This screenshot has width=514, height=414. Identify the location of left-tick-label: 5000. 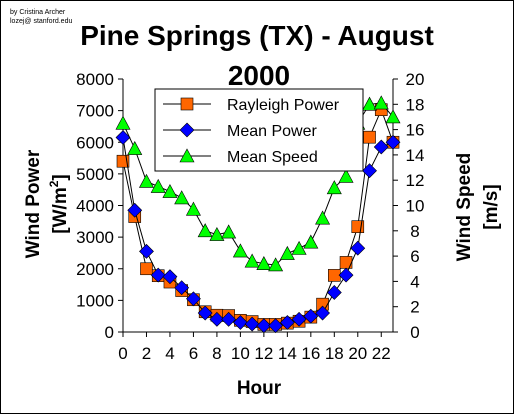
(95, 174).